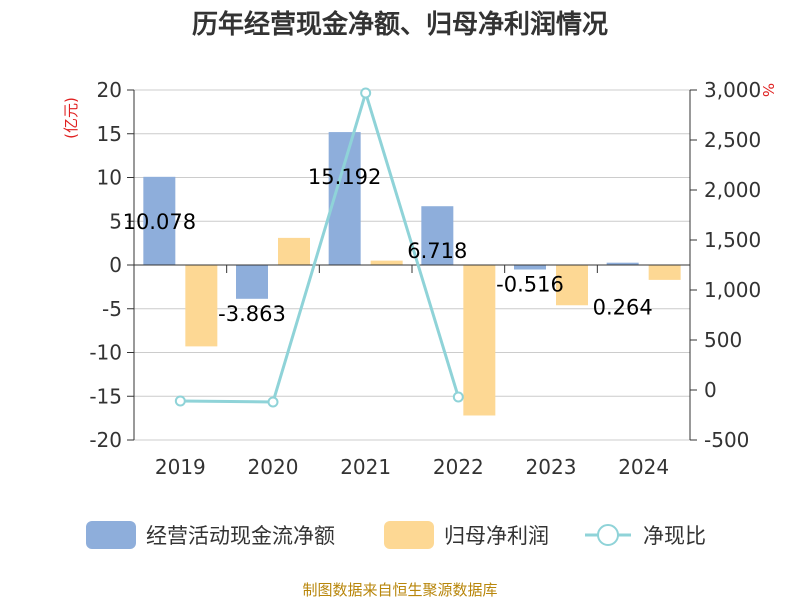 The image size is (800, 600). Describe the element at coordinates (458, 467) in the screenshot. I see `category-label-2022: 2022` at that location.